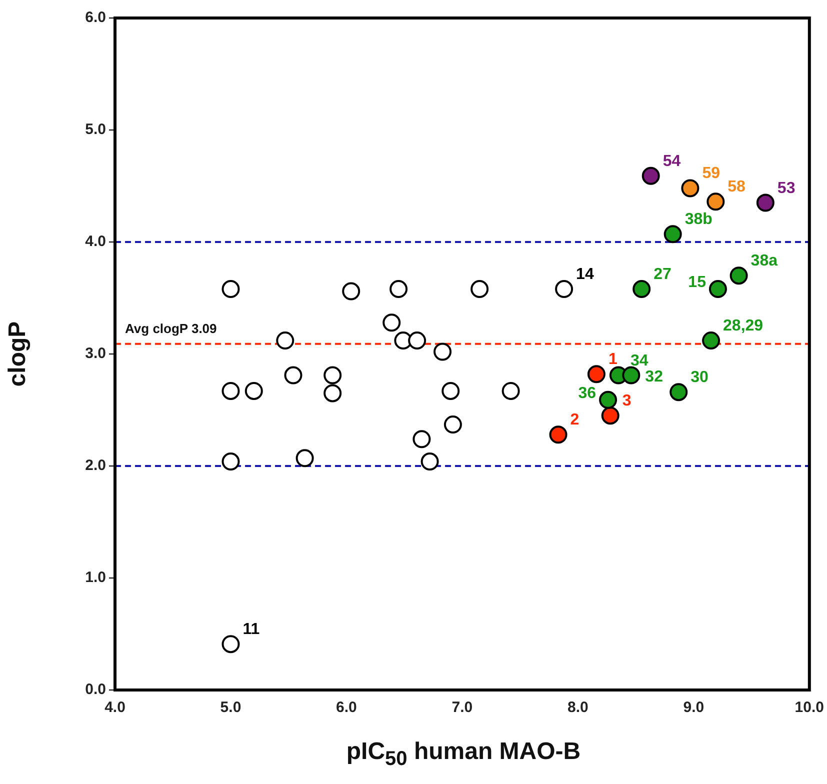 The image size is (827, 784). Describe the element at coordinates (95, 465) in the screenshot. I see `y-tick-label: 2.0` at that location.